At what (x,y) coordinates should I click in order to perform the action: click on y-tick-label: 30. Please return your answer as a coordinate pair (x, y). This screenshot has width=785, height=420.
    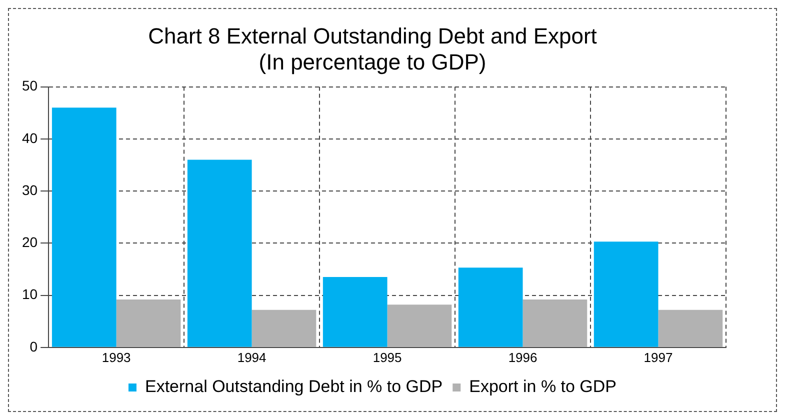
    Looking at the image, I should click on (30, 190).